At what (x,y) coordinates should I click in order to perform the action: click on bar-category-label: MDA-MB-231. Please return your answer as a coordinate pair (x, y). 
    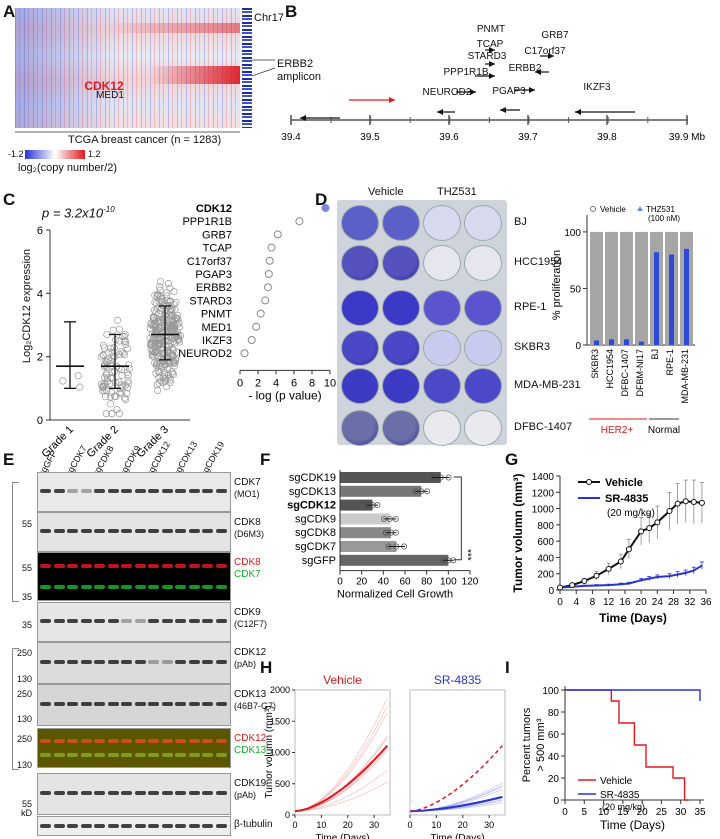
    Looking at the image, I should click on (685, 376).